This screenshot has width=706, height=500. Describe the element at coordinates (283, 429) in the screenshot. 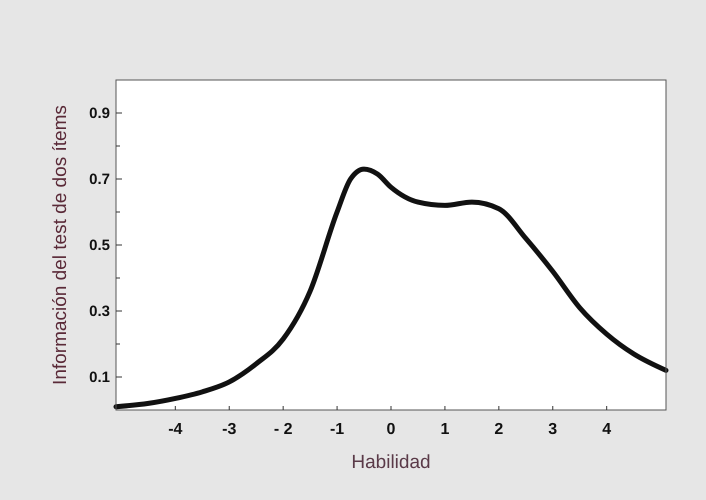

I see `x-tick-label: - 2` at that location.